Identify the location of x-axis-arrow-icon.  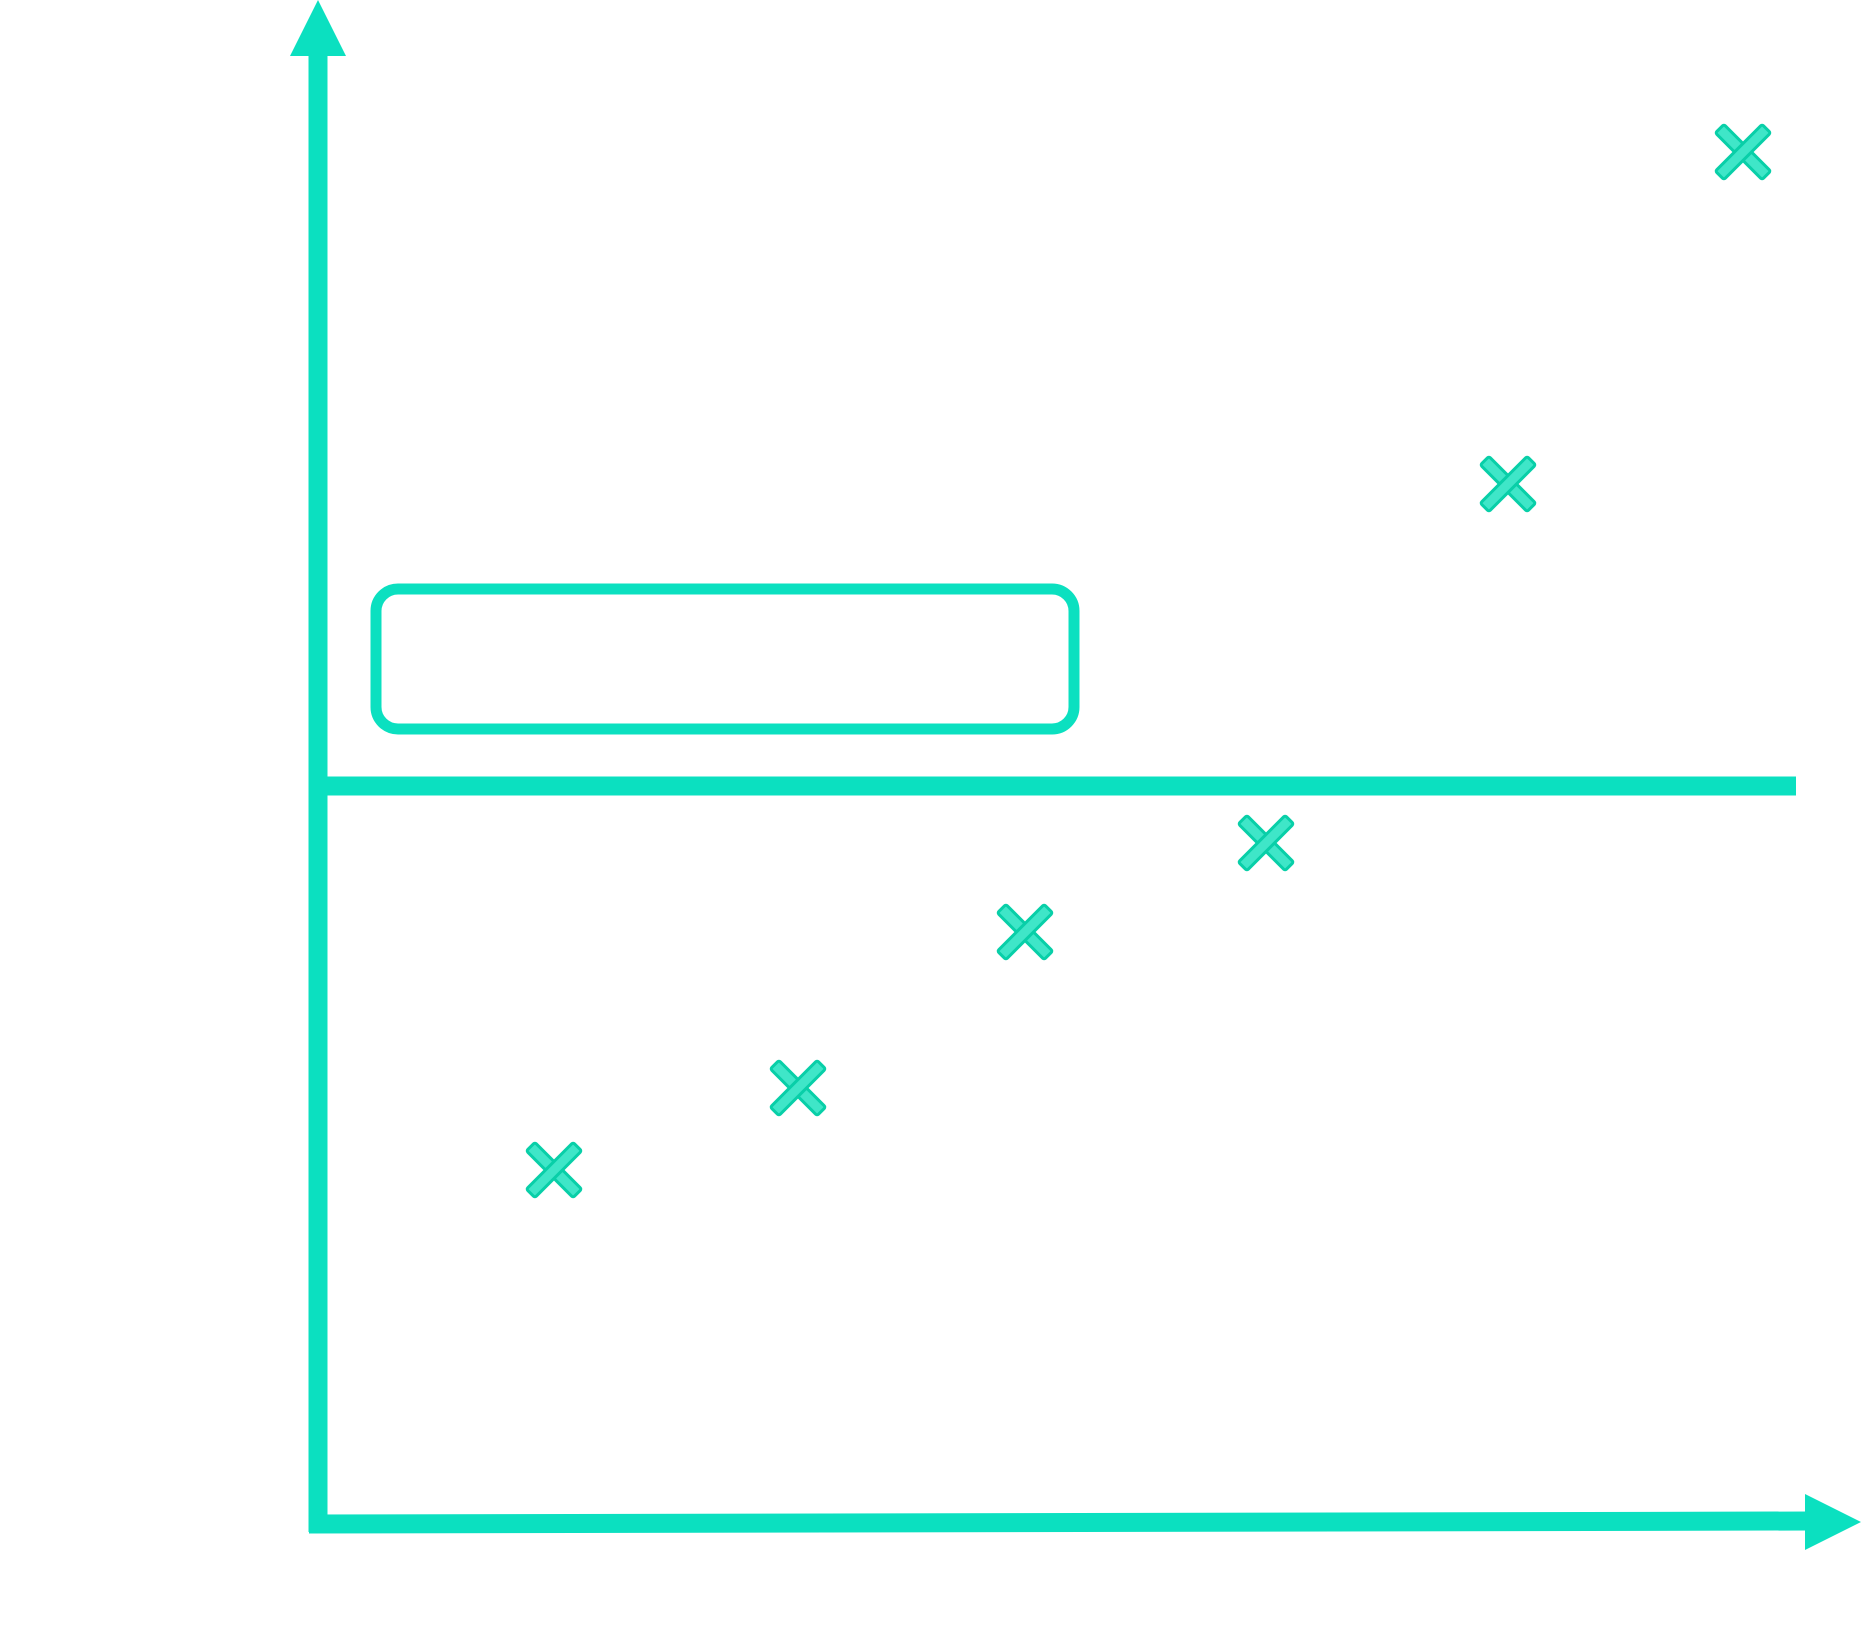
(1833, 1522).